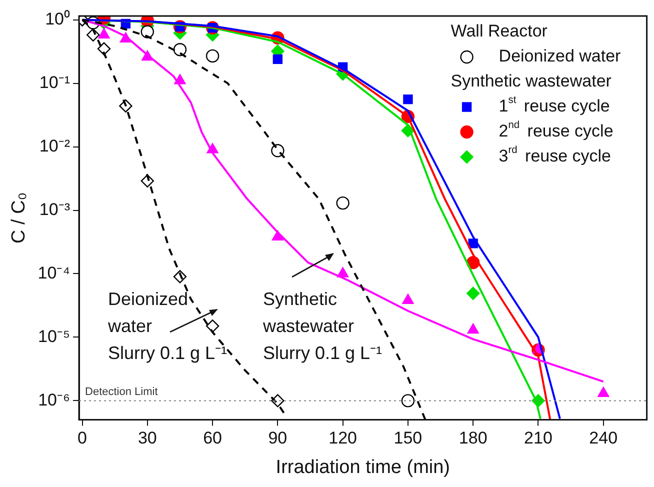 This screenshot has width=654, height=487. What do you see at coordinates (54, 272) in the screenshot?
I see `y-tick-label: 10⁻⁴` at bounding box center [54, 272].